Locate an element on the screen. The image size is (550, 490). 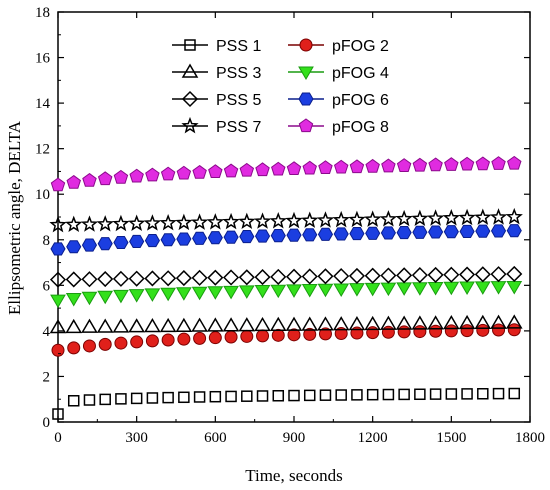
x-tick-label: 300 is located at coordinates (136, 438).